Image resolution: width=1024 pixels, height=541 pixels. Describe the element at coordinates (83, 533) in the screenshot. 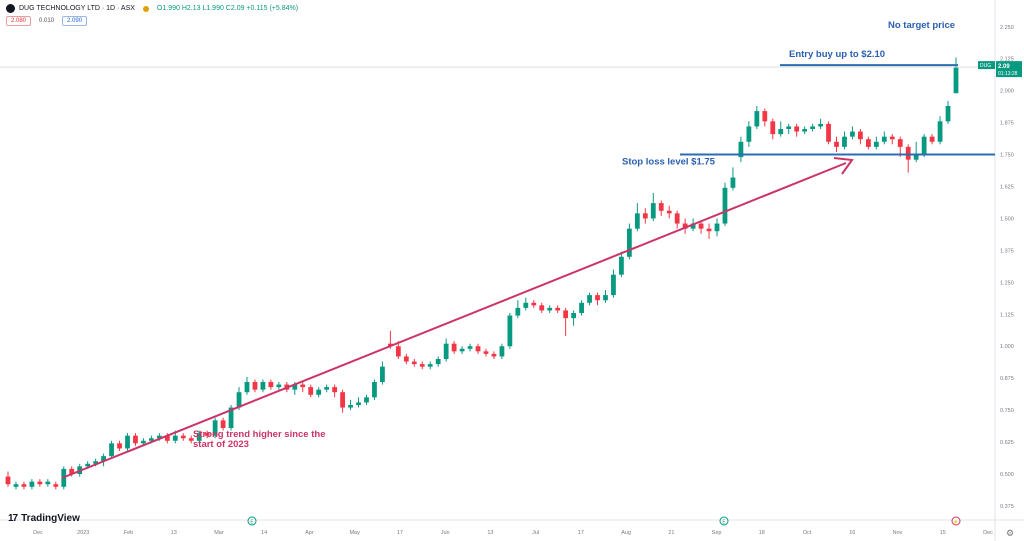

I see `x-tick-label: 2023` at that location.